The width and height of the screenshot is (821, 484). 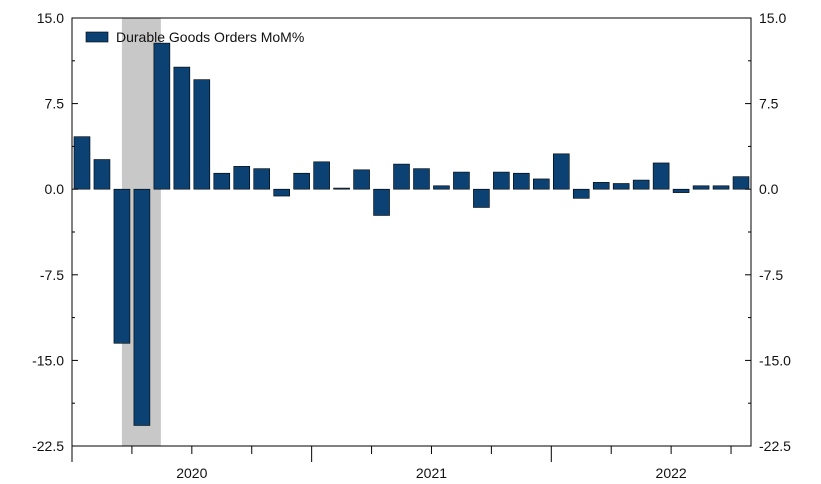 What do you see at coordinates (97, 37) in the screenshot?
I see `legend-swatch` at bounding box center [97, 37].